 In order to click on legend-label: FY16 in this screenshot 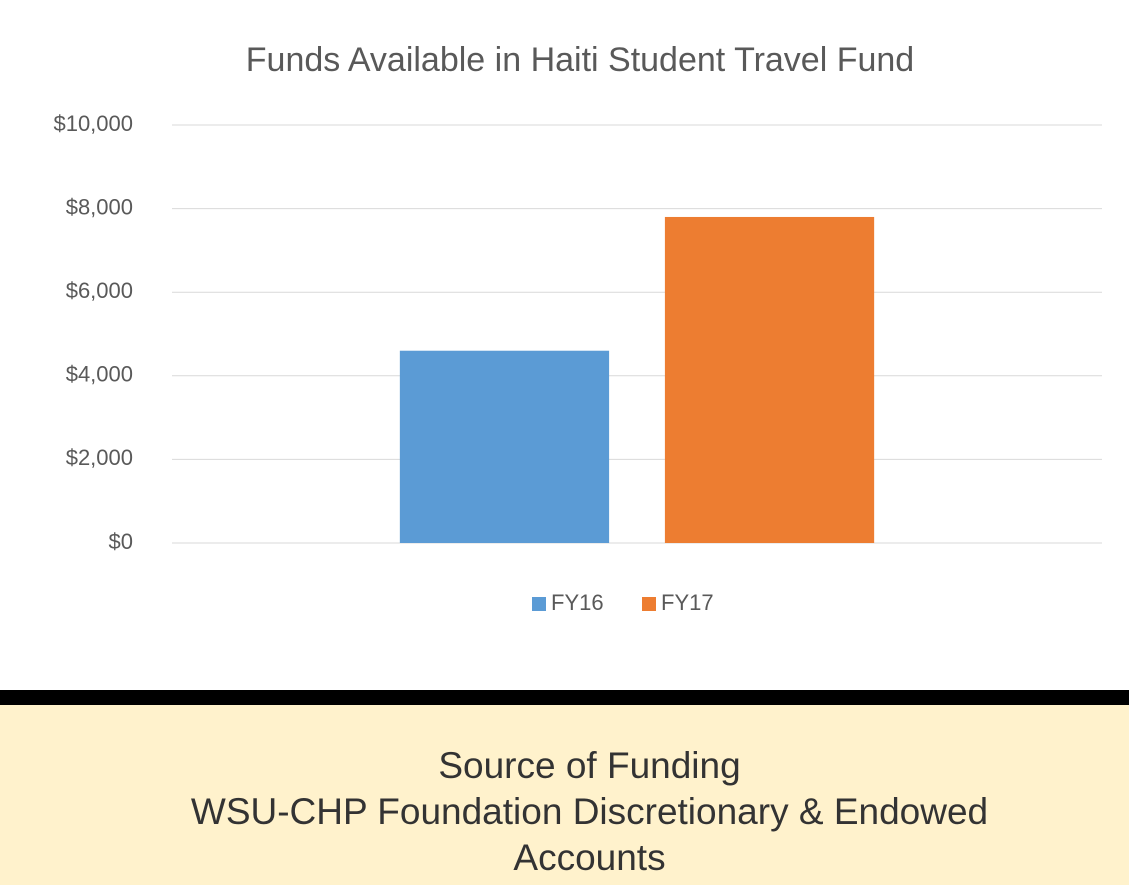, I will do `click(577, 602)`.